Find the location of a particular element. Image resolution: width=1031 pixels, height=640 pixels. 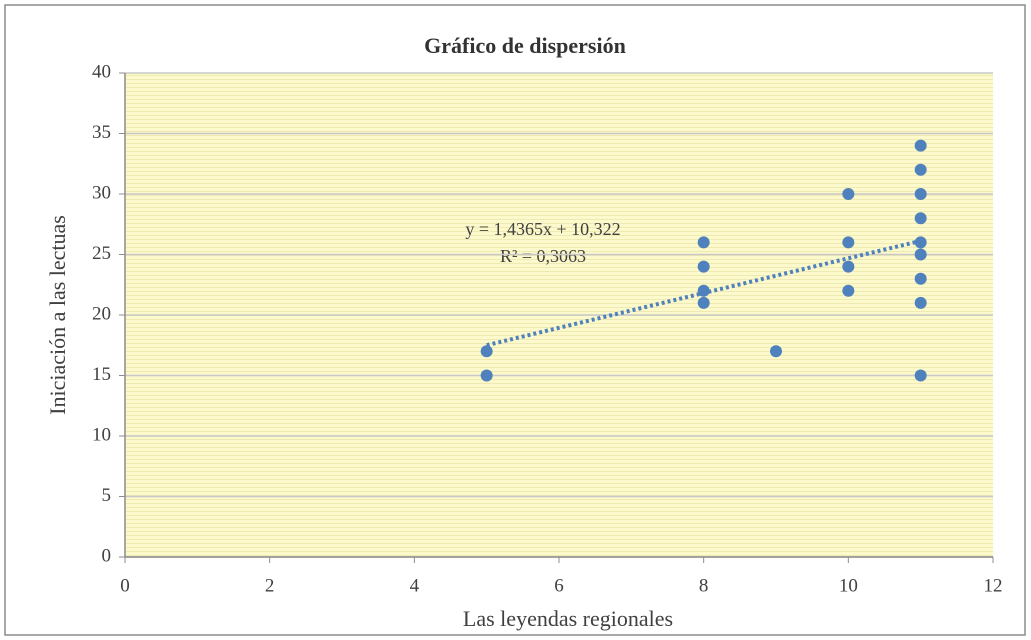

y-axis-title: Iniciación a las lectuas is located at coordinates (57, 315).